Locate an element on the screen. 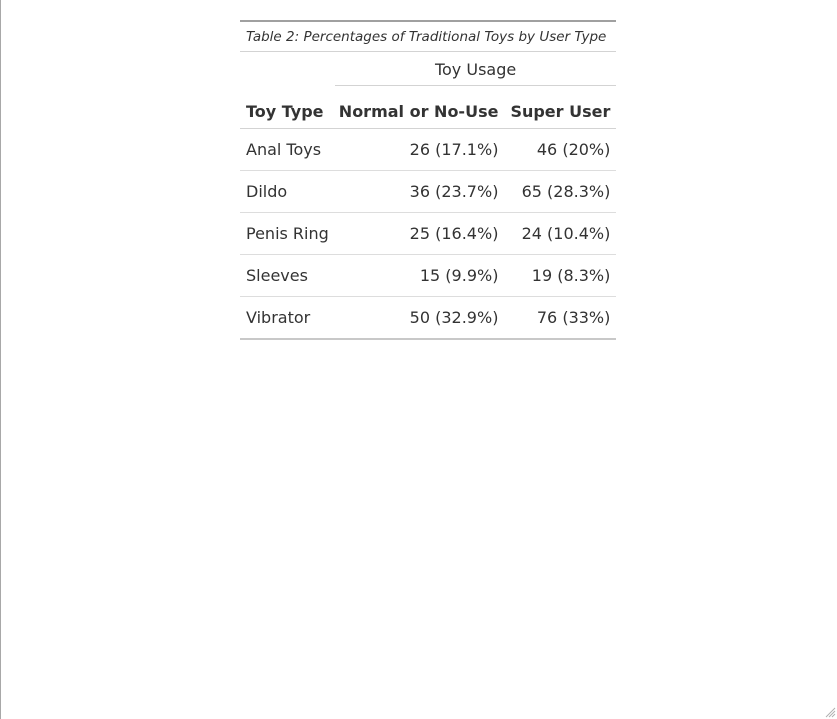 The image size is (837, 719). super-user-cell: 76 (33%) is located at coordinates (560, 318).